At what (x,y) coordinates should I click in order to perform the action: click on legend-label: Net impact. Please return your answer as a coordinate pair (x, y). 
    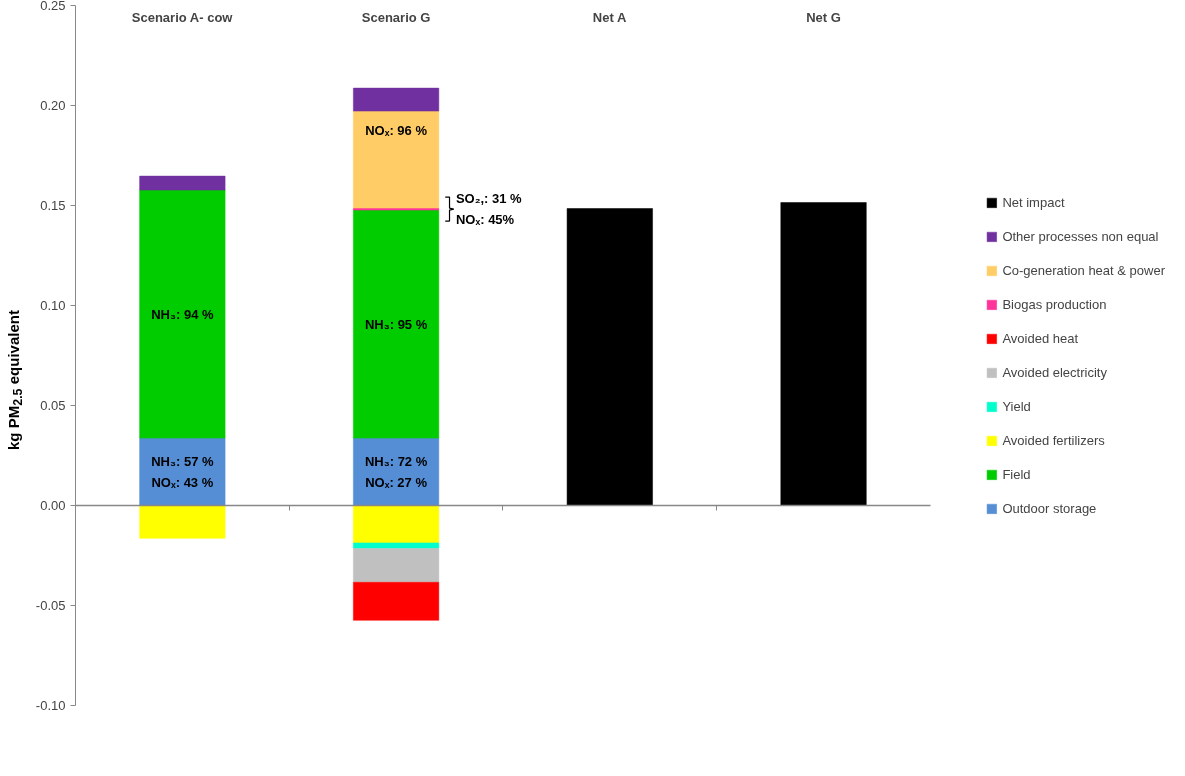
    Looking at the image, I should click on (1033, 202).